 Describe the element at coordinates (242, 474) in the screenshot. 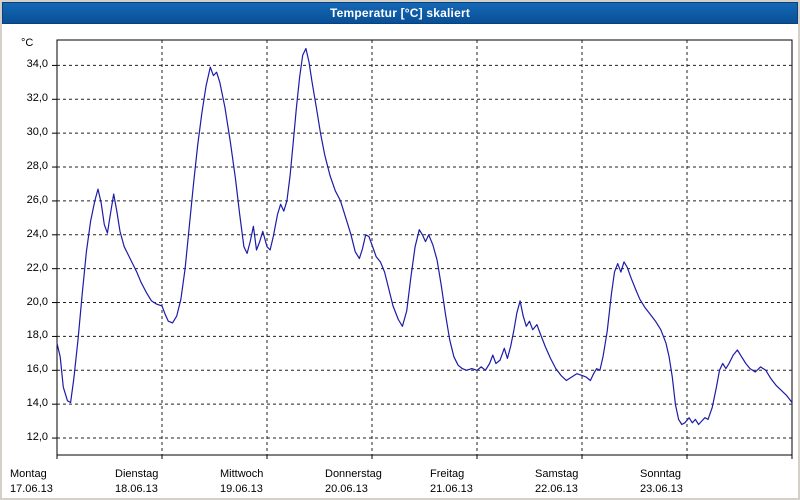

I see `day-name: Mittwoch` at that location.